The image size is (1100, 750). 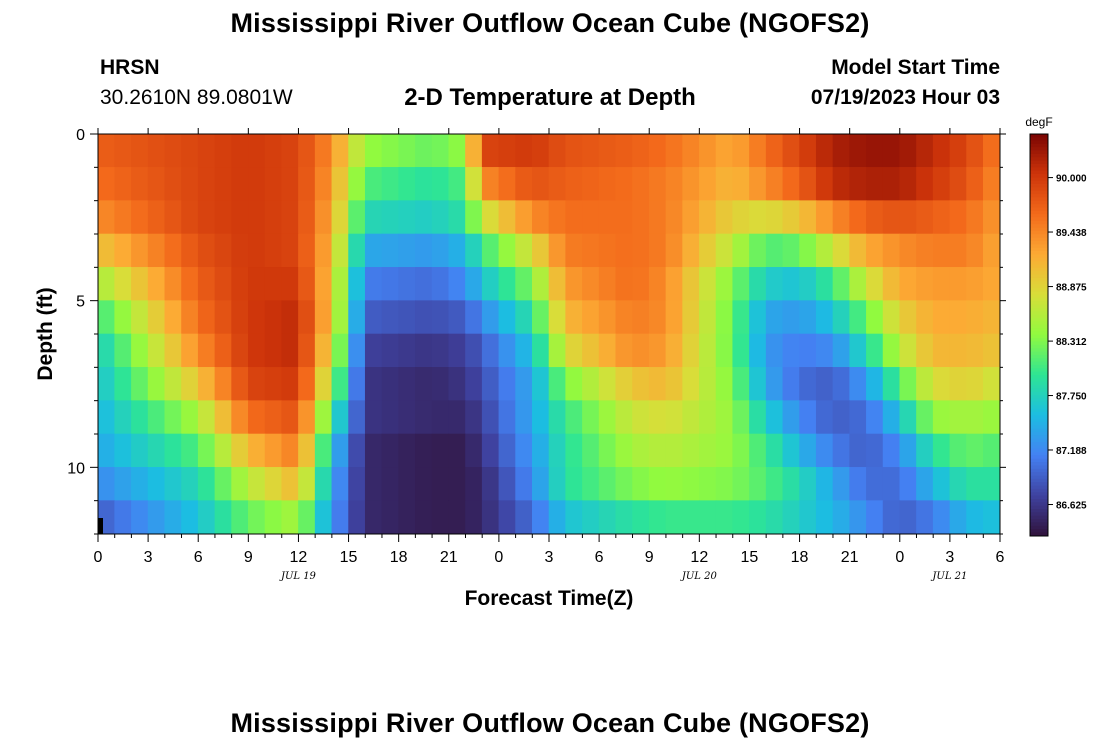 I want to click on x-tick-label: 21, so click(x=850, y=557).